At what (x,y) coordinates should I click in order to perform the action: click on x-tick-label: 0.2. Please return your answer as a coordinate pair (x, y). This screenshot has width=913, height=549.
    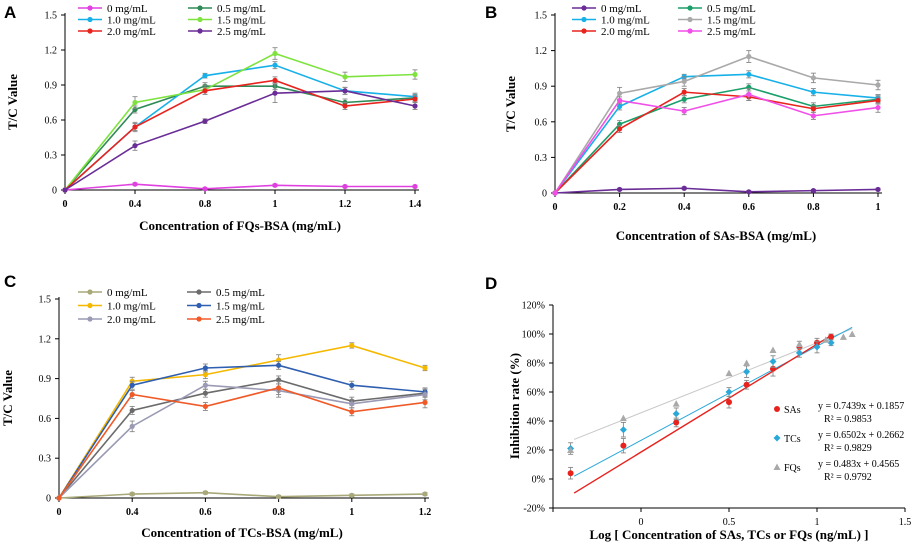
    Looking at the image, I should click on (619, 207).